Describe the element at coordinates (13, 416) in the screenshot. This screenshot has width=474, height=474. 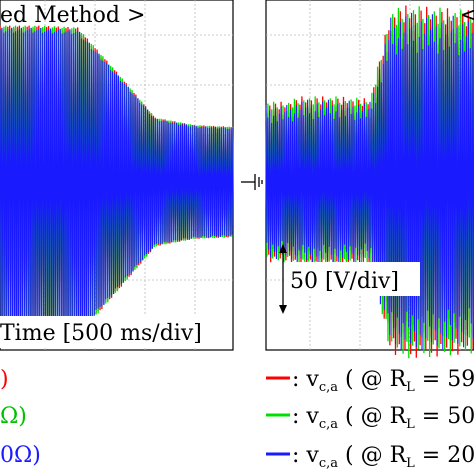
I see `left-legend-entry-2: Ω)` at that location.